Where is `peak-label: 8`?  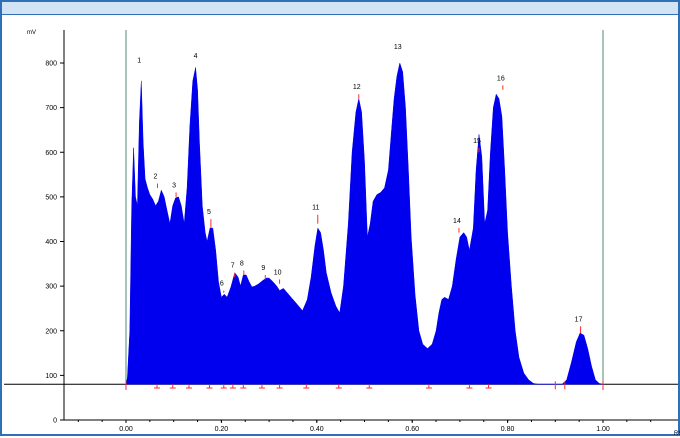
peak-label: 8 is located at coordinates (242, 264).